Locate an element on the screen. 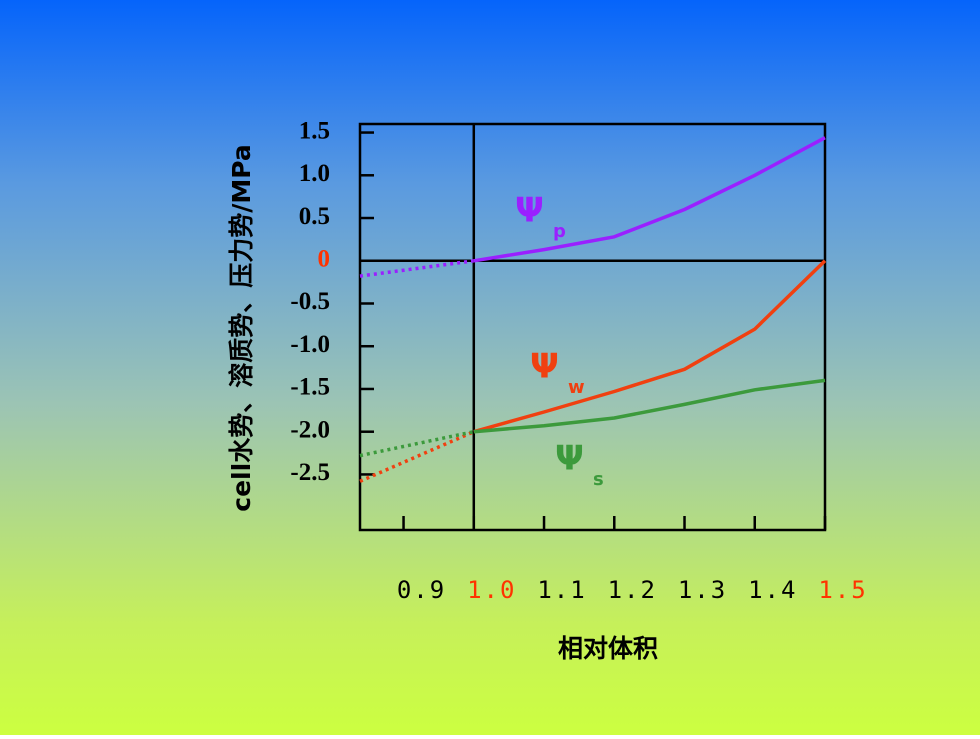 The height and width of the screenshot is (739, 980). y-axis-title: cell水势、溶质势、压力势/MPa is located at coordinates (241, 327).